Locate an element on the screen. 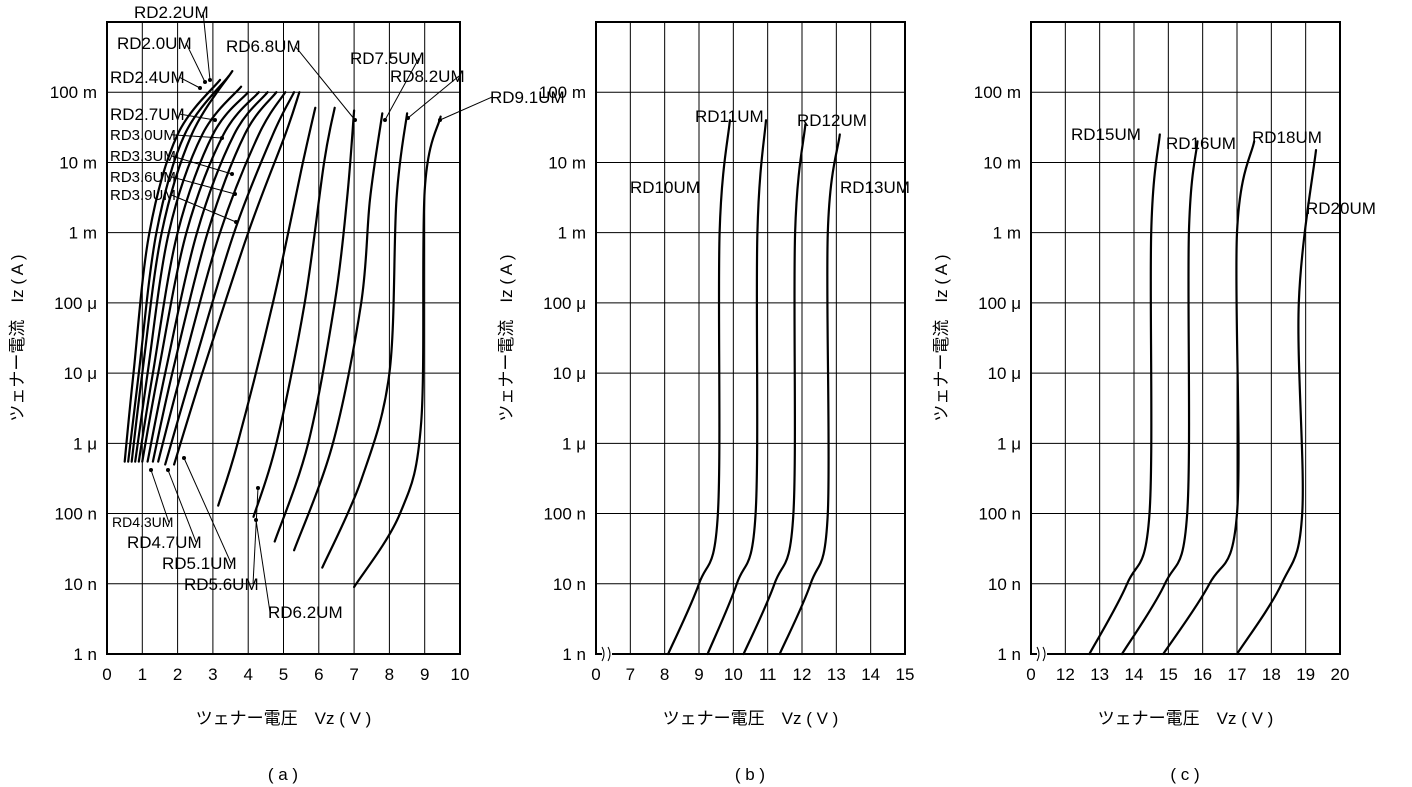 The width and height of the screenshot is (1412, 787). curve-label: RD2.4UM is located at coordinates (147, 77).